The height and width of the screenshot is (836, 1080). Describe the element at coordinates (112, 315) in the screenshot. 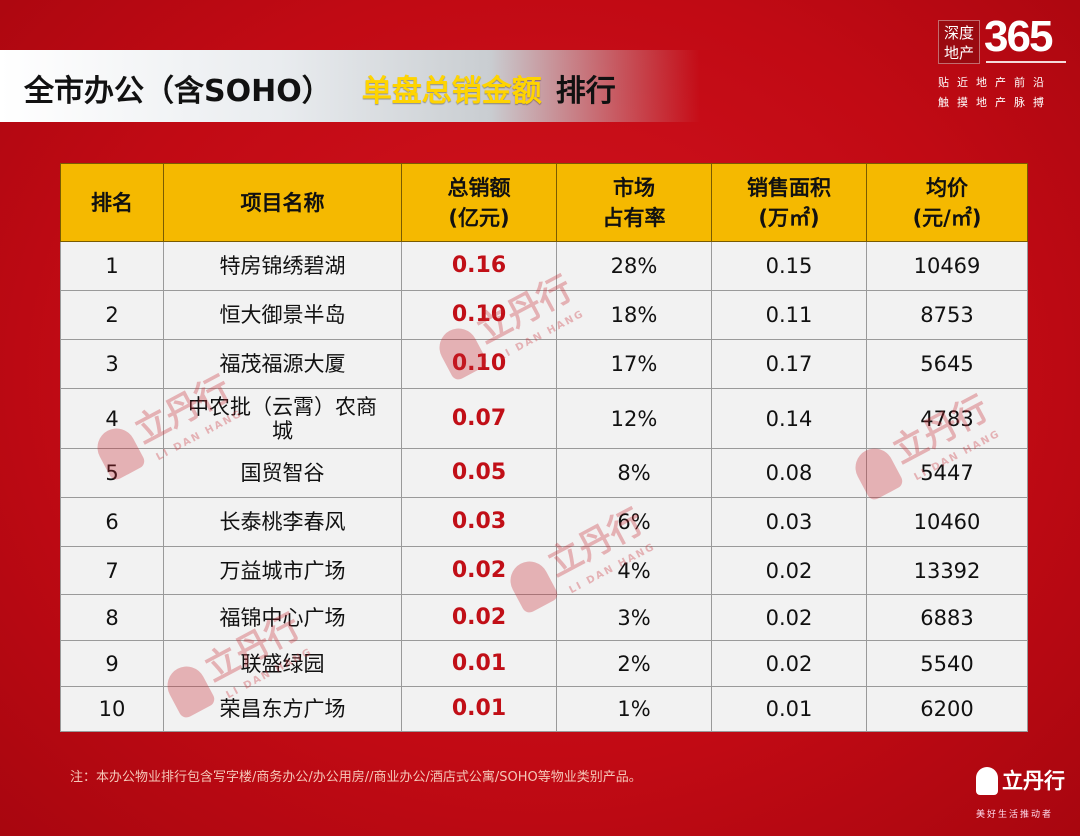

I see `cell-rank: 2` at that location.